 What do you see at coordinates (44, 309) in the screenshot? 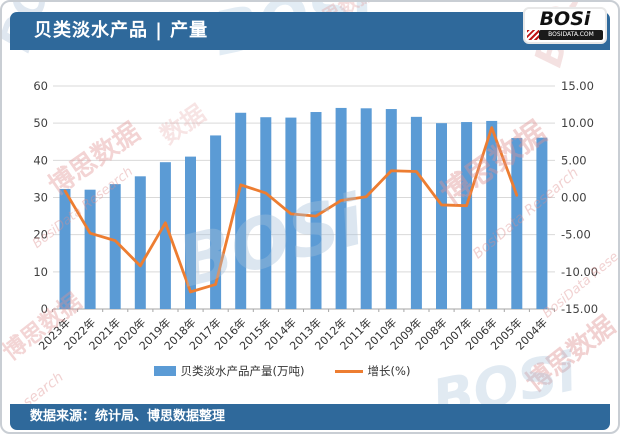
I see `left-axis-tick-label: 0` at bounding box center [44, 309].